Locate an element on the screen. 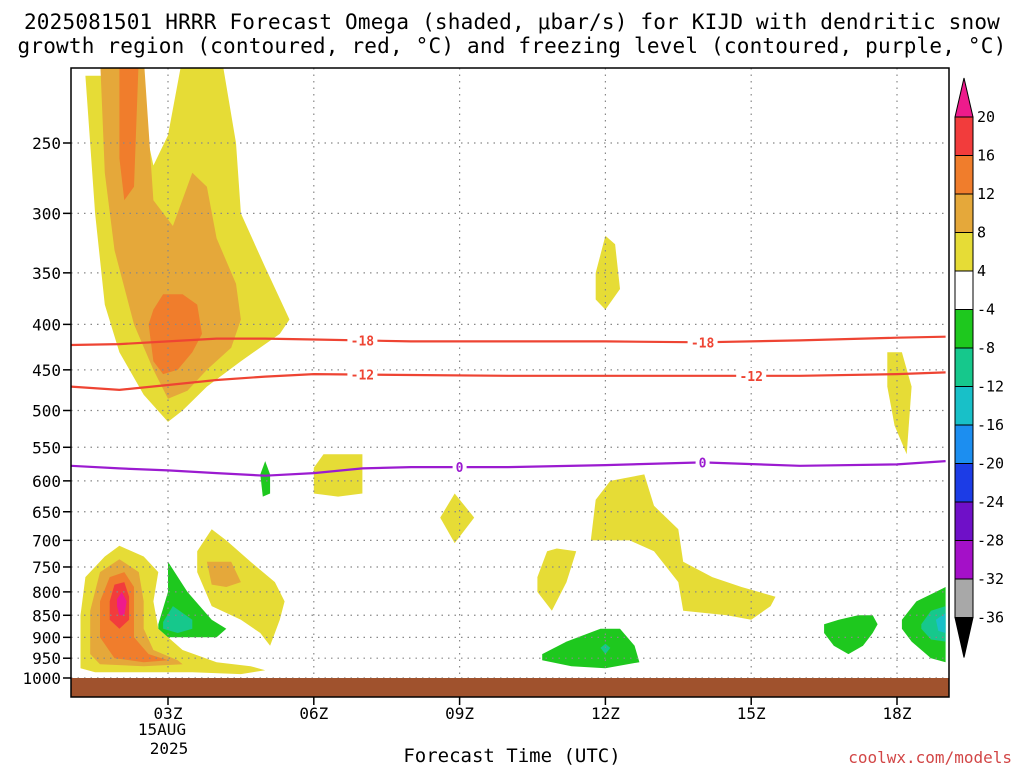  contour-line--18 is located at coordinates (508, 341).